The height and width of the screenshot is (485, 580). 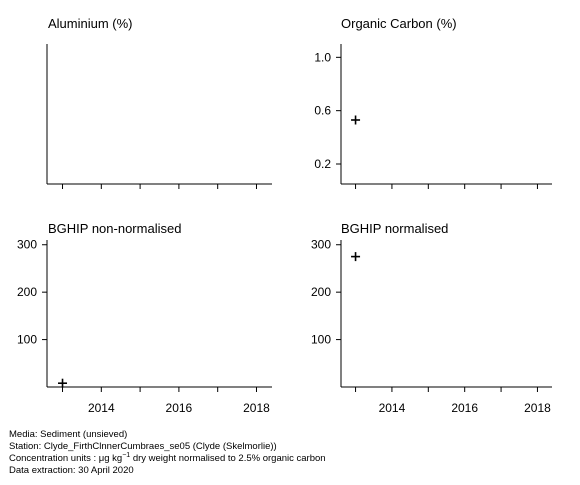 I want to click on y-tick-label: 0.2, so click(x=322, y=164).